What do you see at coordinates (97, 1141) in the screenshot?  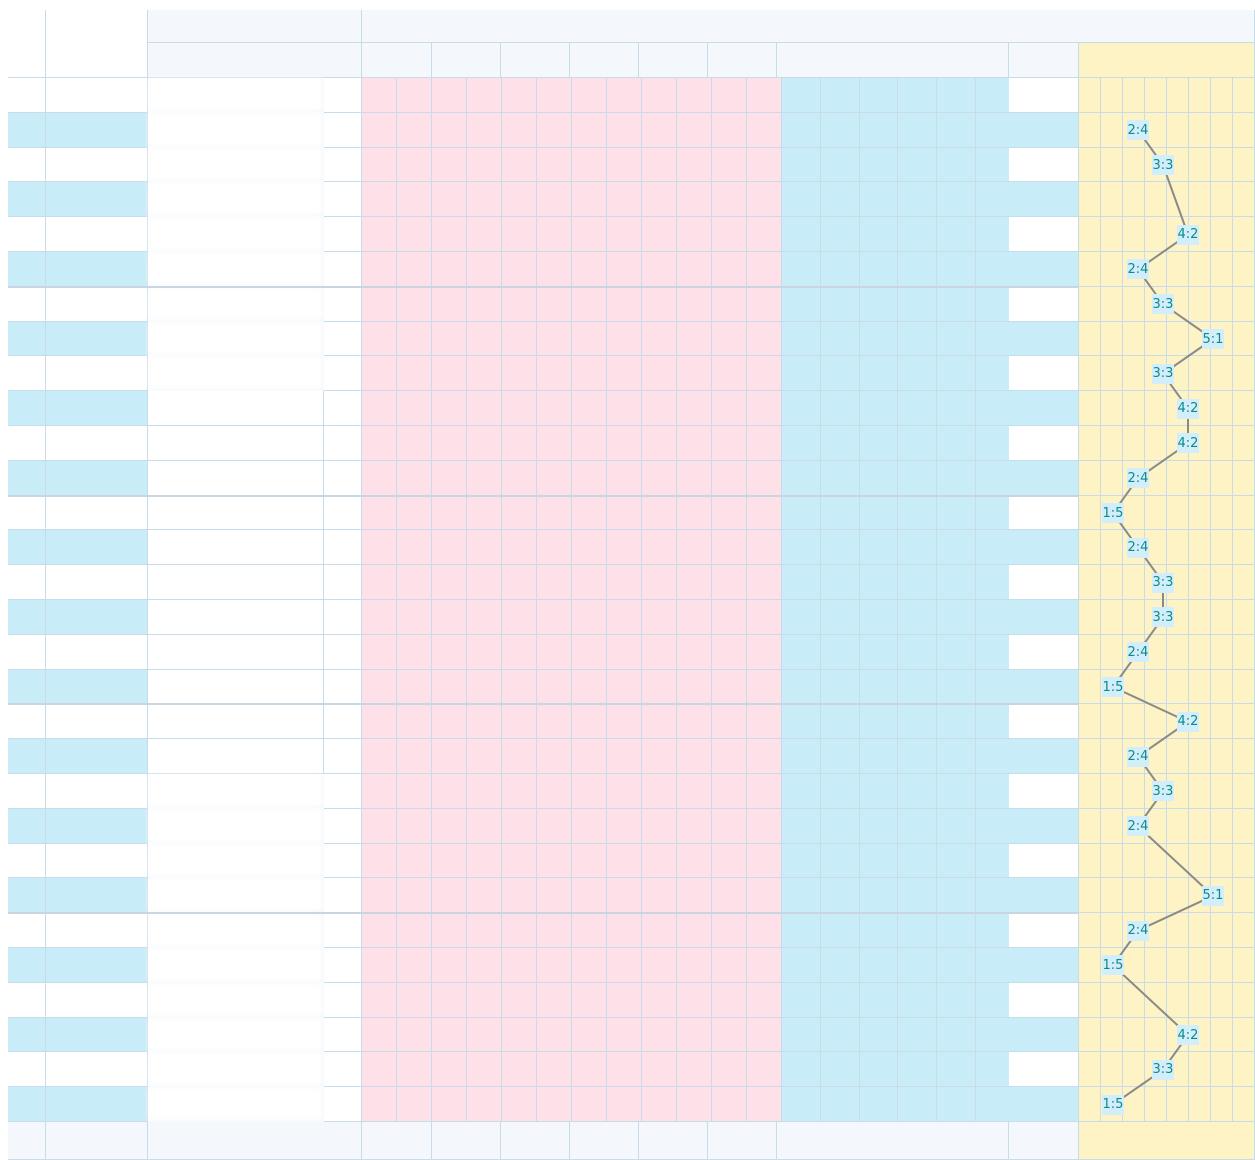 I see `issue-footer` at bounding box center [97, 1141].